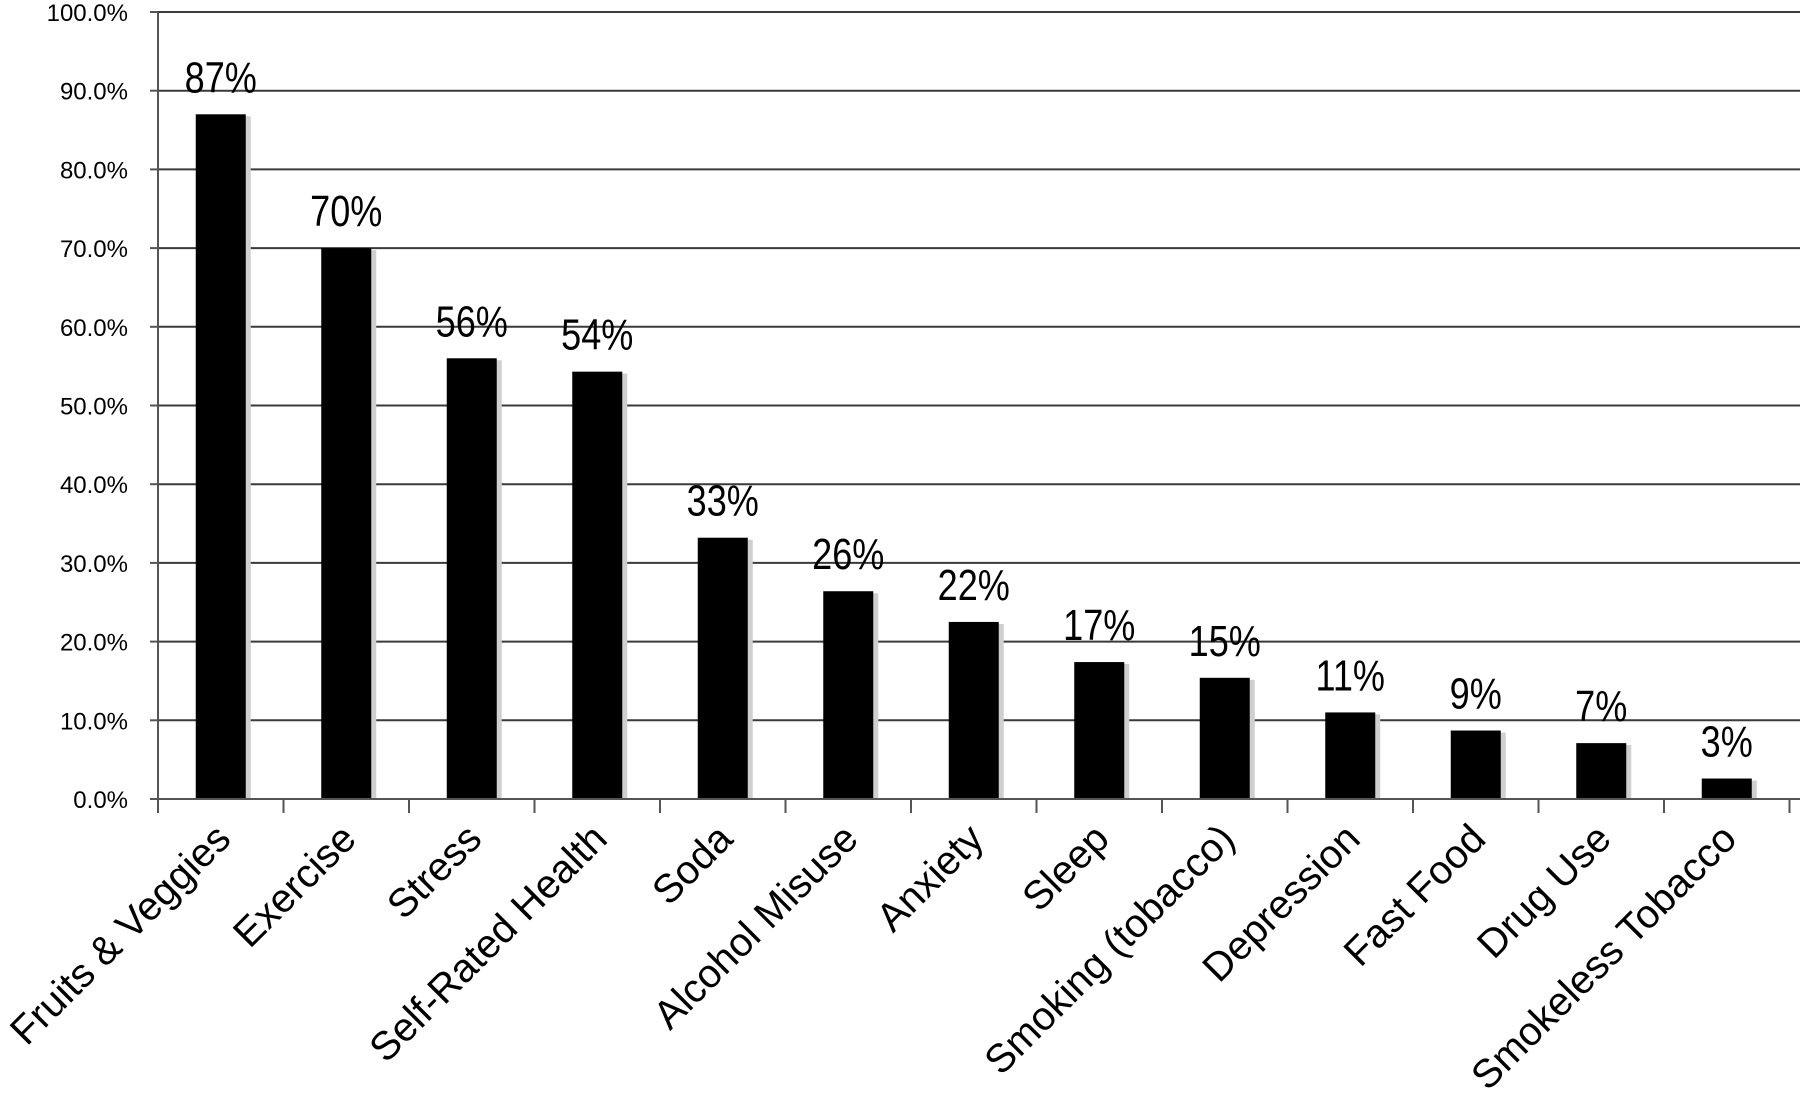 This screenshot has width=1800, height=1119. I want to click on data-label: 54%, so click(597, 334).